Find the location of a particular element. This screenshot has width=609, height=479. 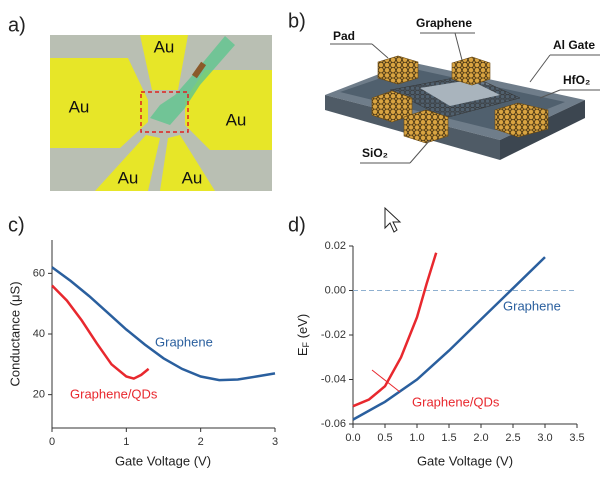

diagram-label: Pad is located at coordinates (344, 36).